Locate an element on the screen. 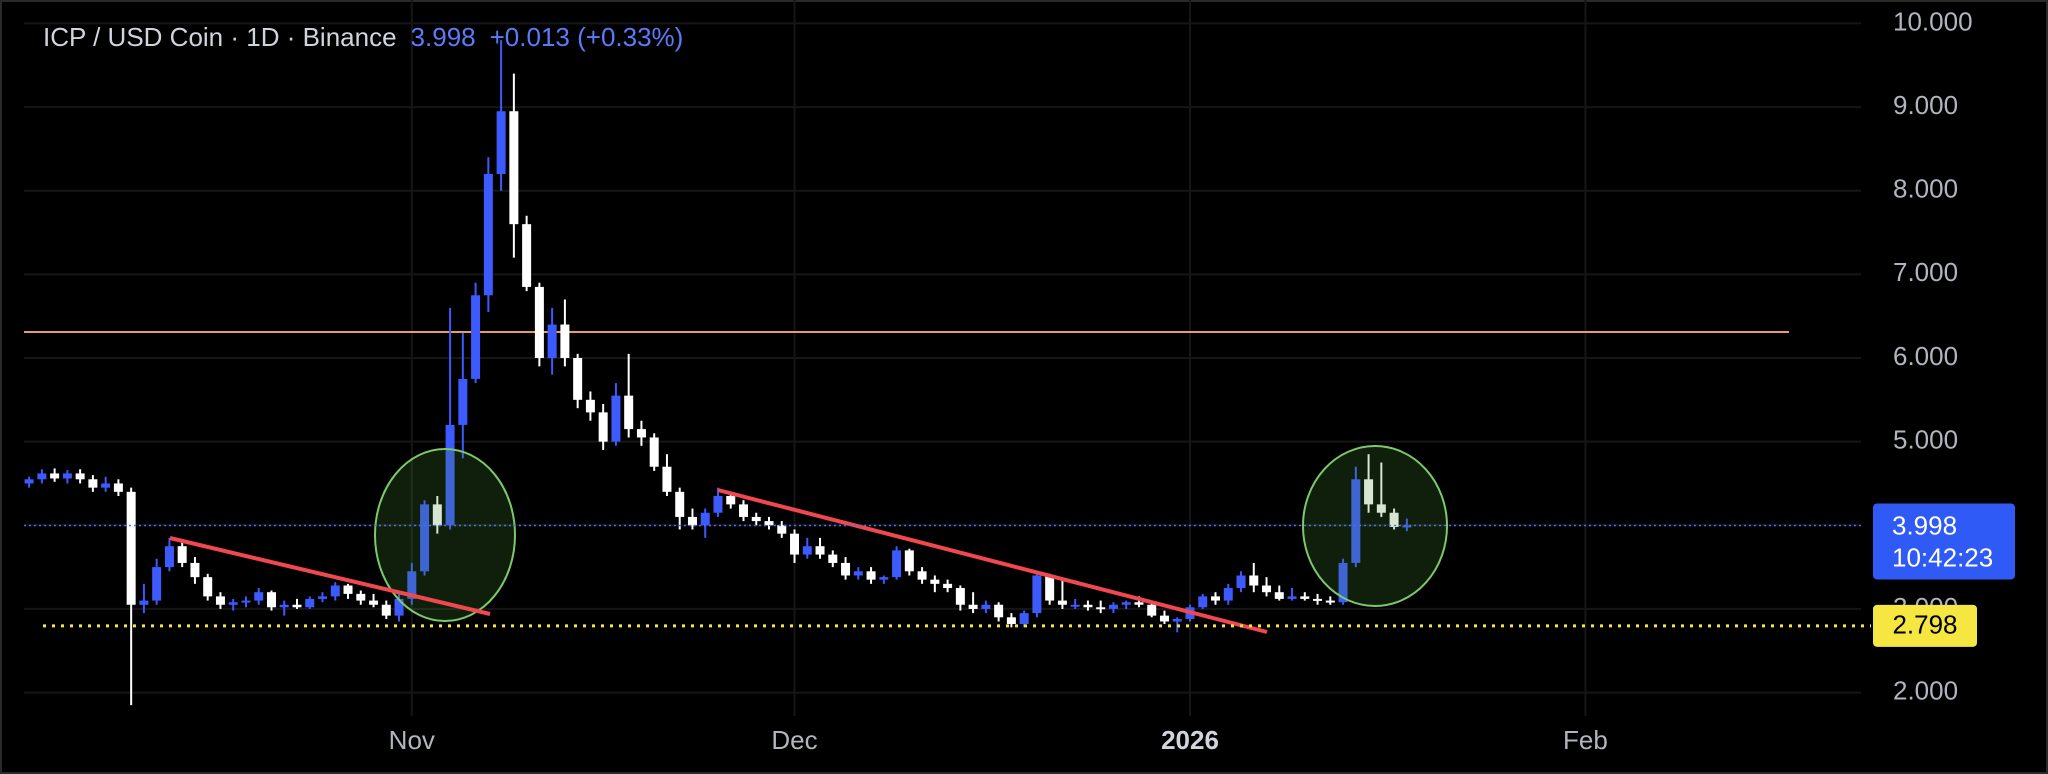 Image resolution: width=2048 pixels, height=774 pixels. highlight-circle is located at coordinates (445, 535).